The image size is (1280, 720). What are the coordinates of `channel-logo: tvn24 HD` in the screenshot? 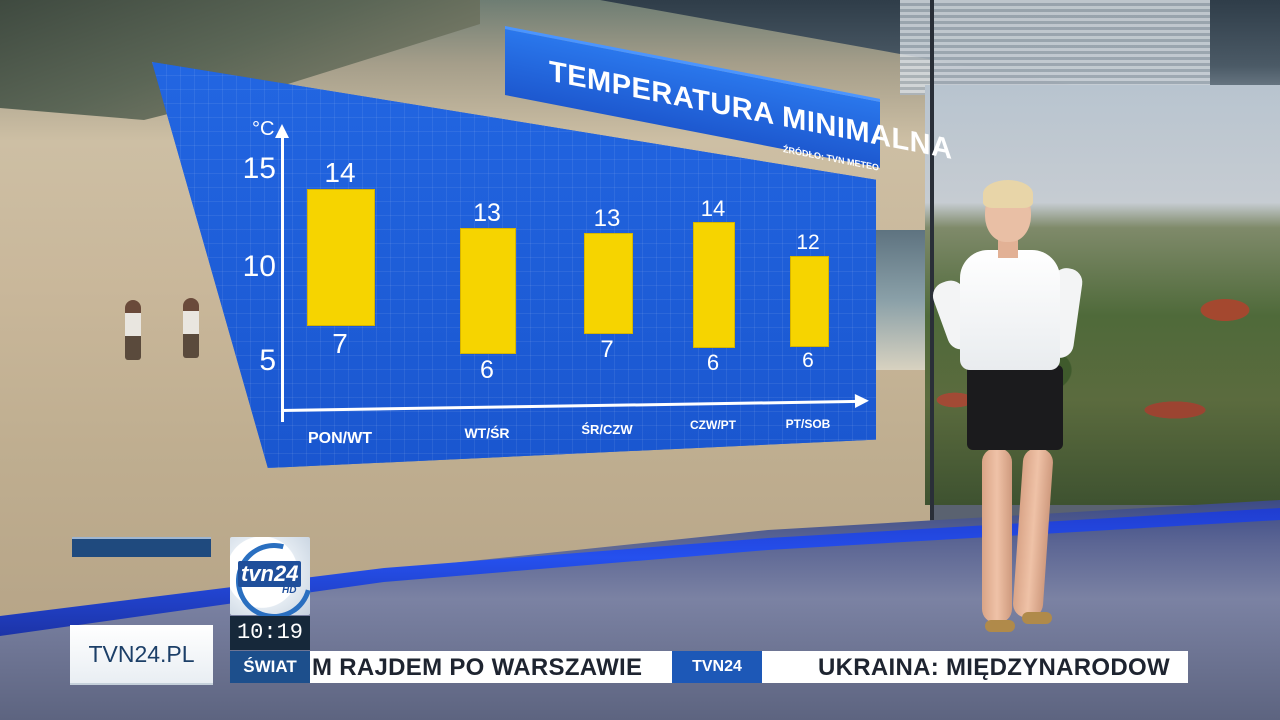 It's located at (274, 581).